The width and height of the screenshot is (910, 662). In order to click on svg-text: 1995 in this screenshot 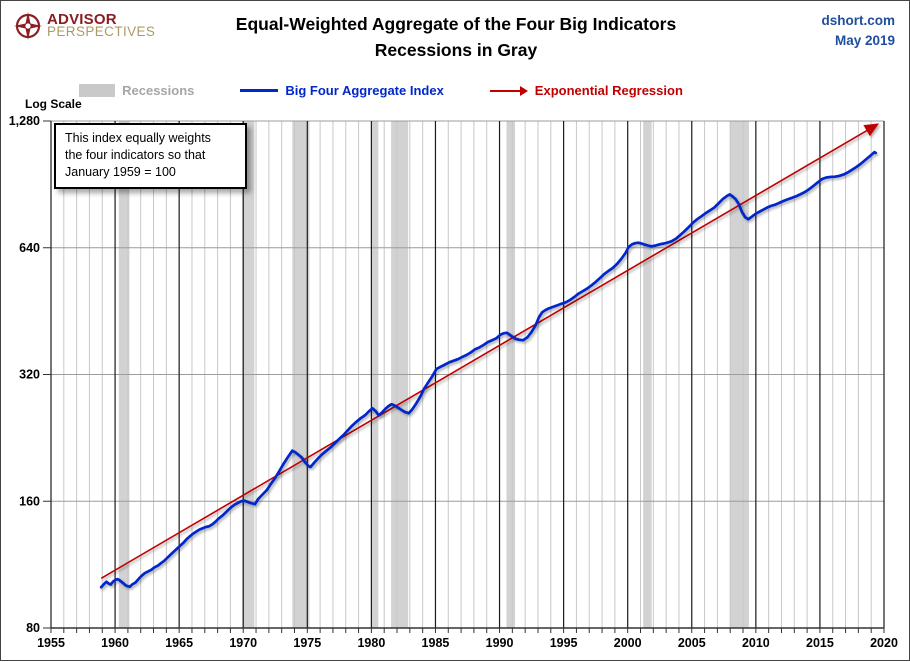, I will do `click(564, 643)`.